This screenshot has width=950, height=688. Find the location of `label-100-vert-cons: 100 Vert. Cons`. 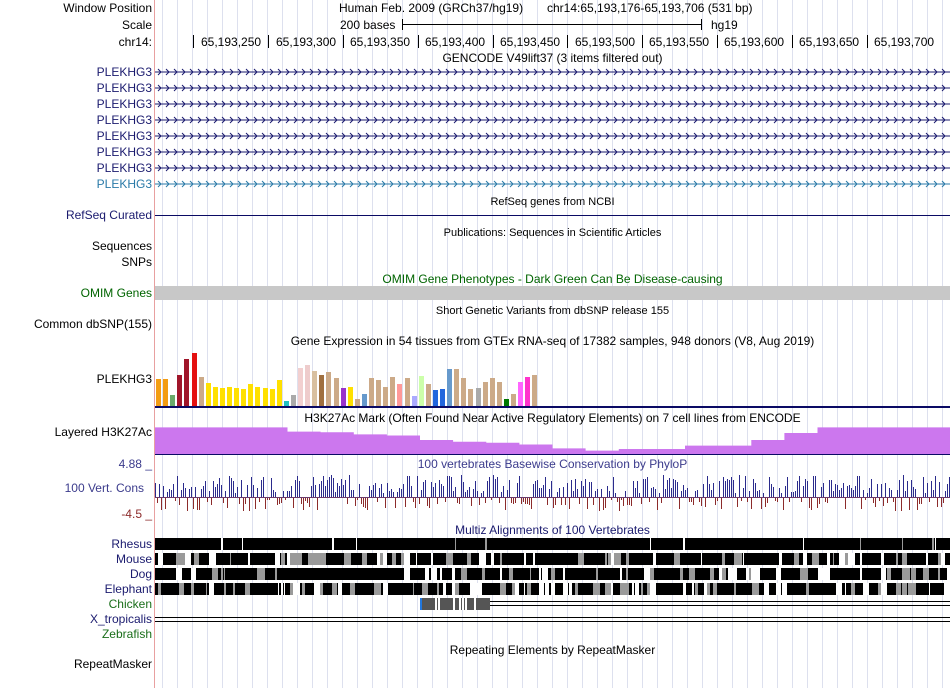

label-100-vert-cons: 100 Vert. Cons is located at coordinates (104, 488).